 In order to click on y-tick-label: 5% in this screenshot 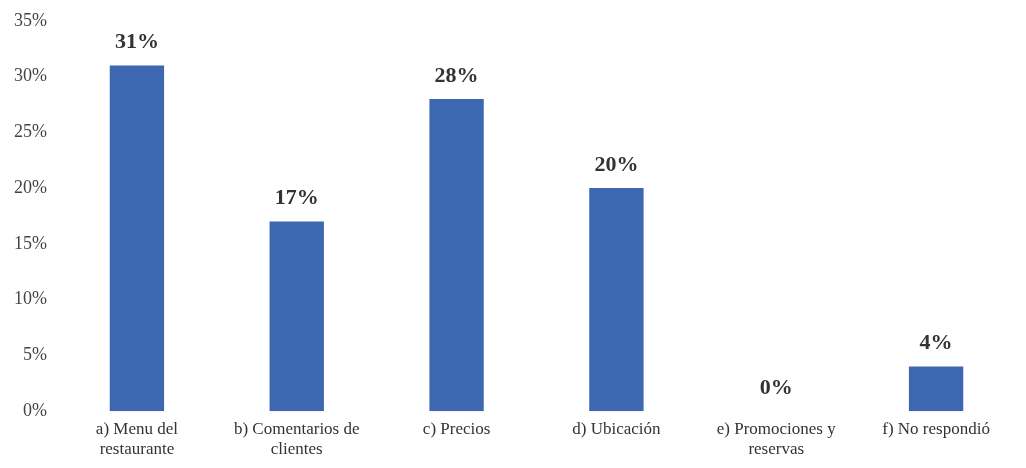, I will do `click(34, 354)`.